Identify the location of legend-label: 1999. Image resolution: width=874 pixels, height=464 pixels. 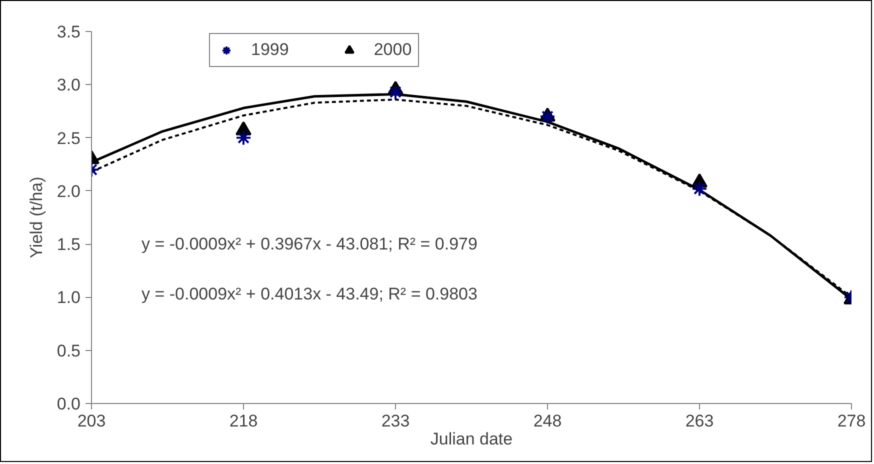
(270, 50).